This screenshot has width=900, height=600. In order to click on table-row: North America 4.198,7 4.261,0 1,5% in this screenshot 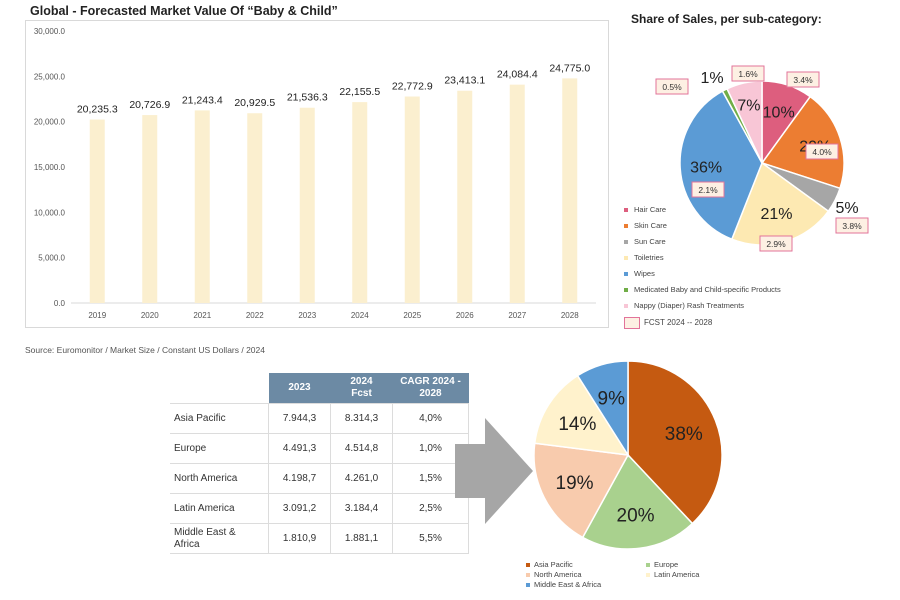, I will do `click(319, 478)`.